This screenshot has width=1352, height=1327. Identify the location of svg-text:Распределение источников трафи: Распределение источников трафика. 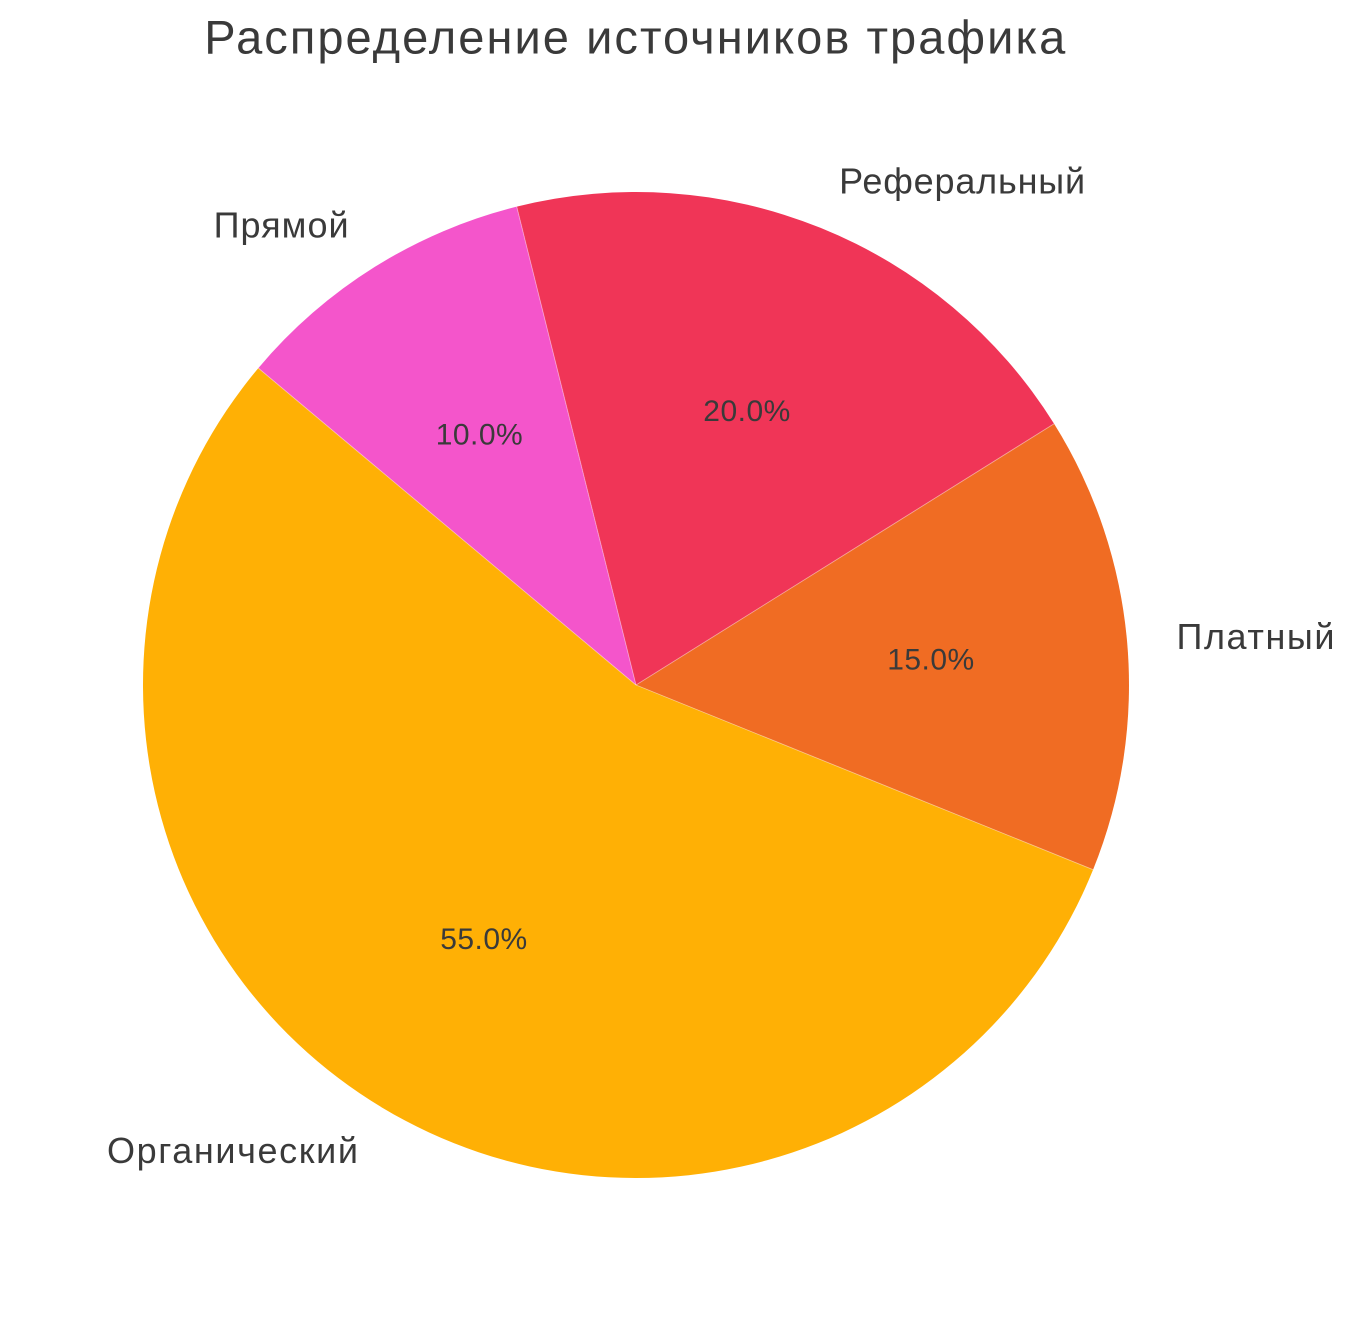
(635, 37).